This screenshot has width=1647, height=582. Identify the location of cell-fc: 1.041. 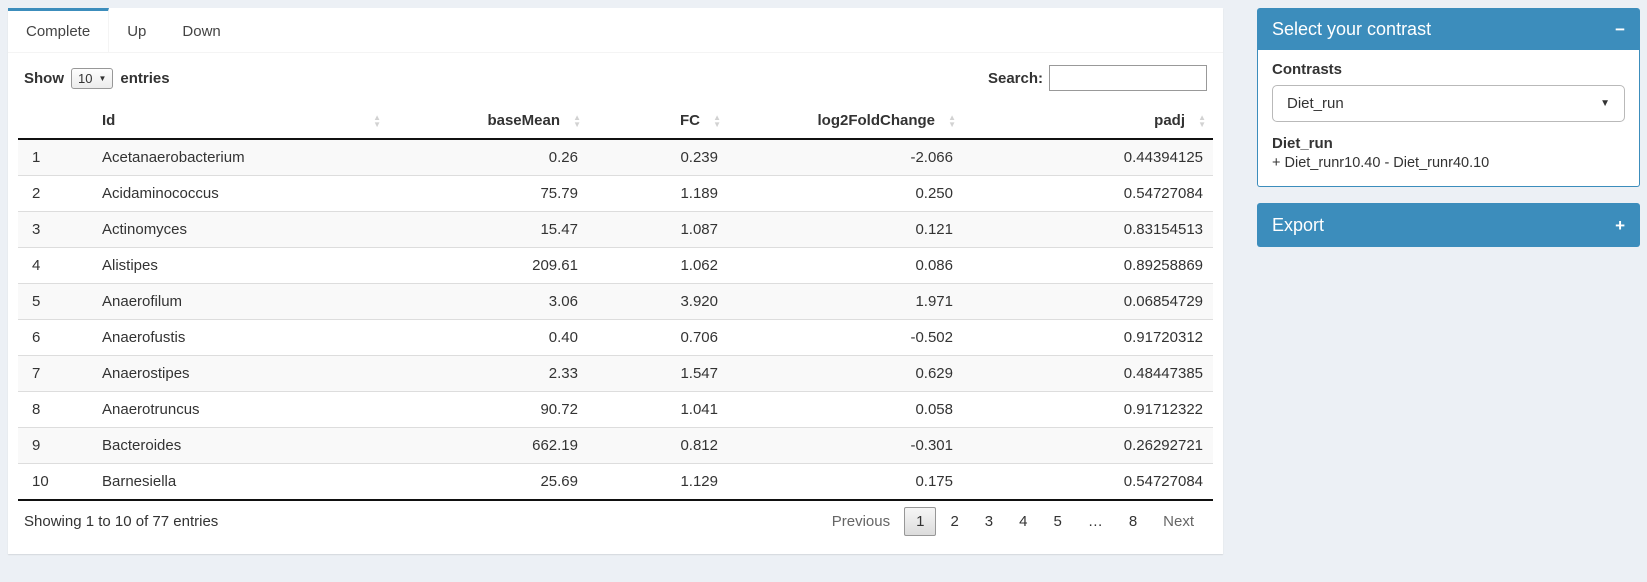
(699, 409).